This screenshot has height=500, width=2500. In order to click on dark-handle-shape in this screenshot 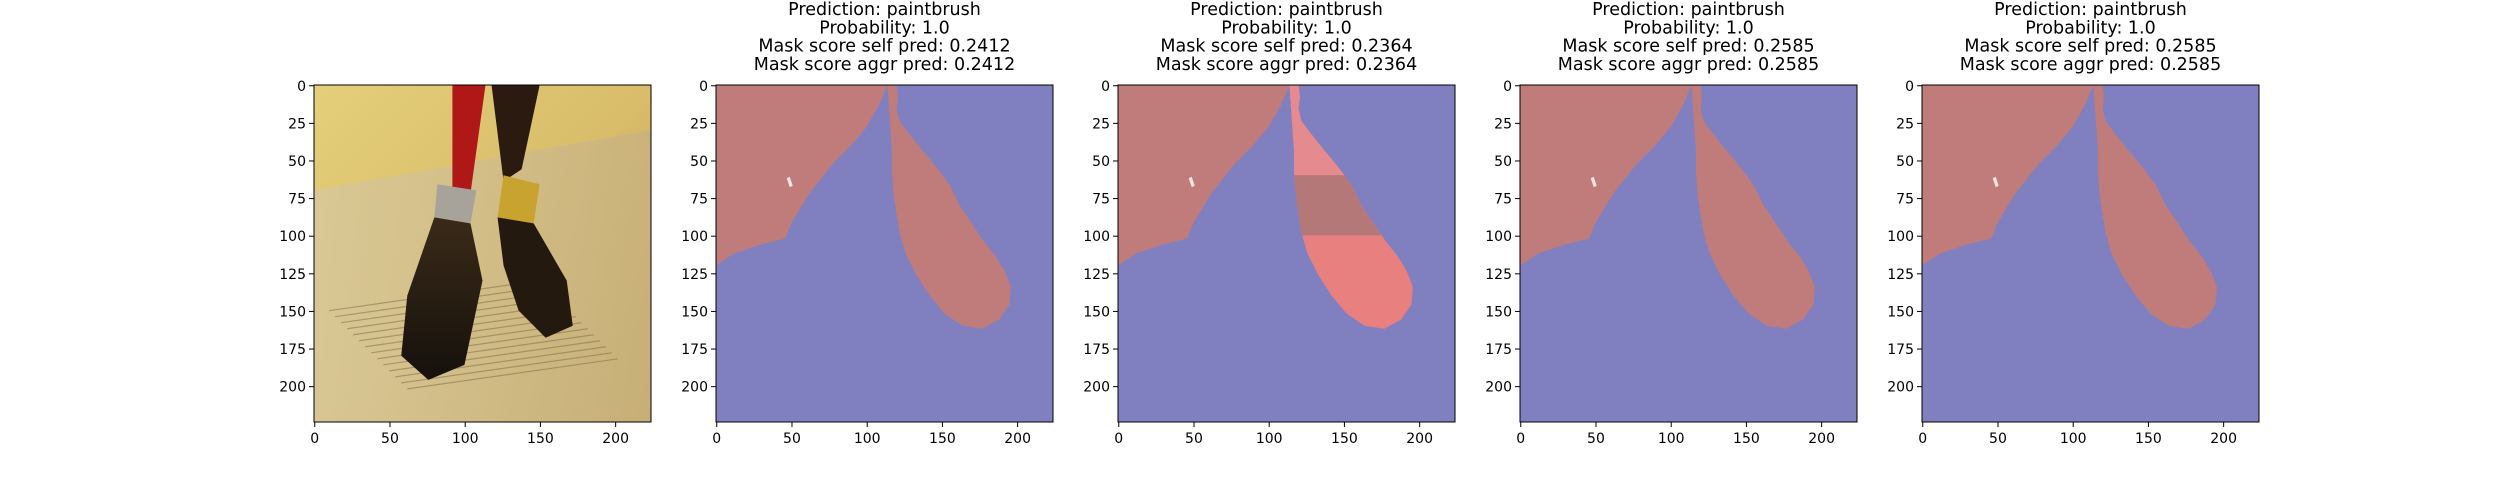, I will do `click(515, 133)`.